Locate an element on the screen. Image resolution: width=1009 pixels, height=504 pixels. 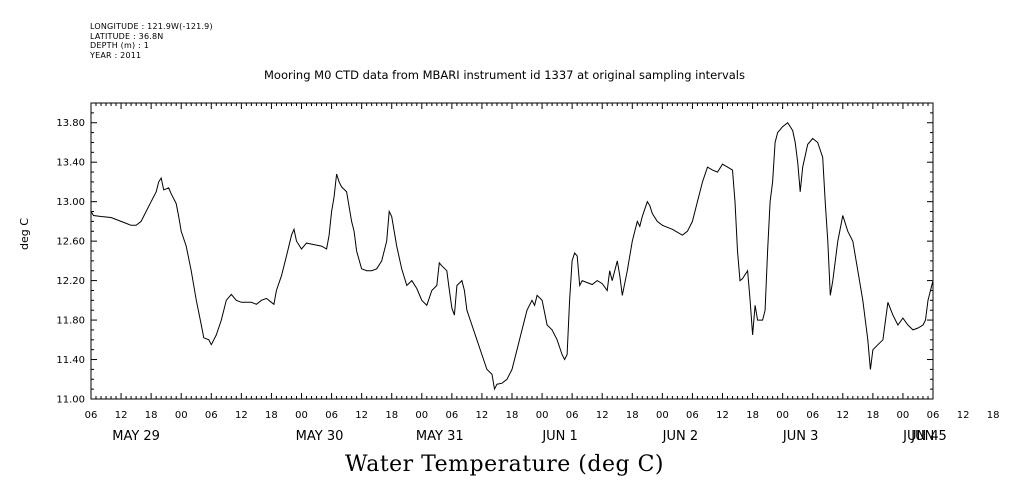
x-day-label: JUN 4 is located at coordinates (920, 436).